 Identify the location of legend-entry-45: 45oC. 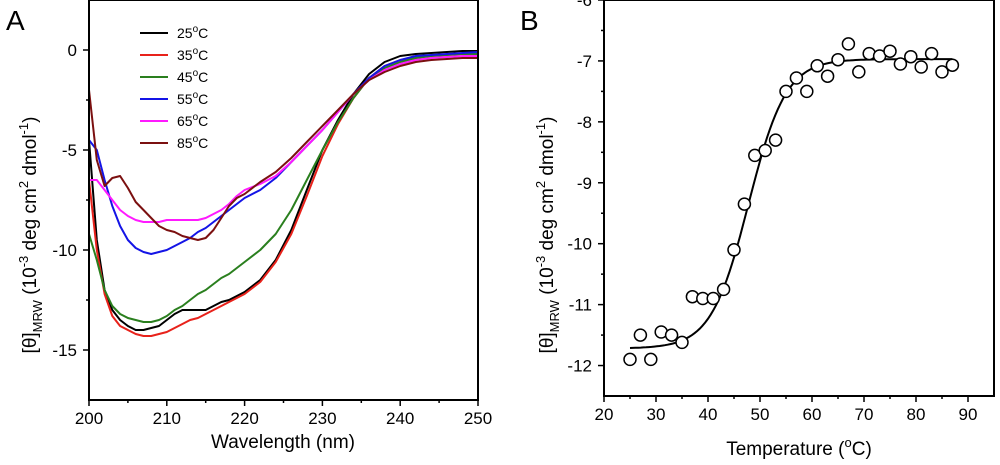
(174, 76).